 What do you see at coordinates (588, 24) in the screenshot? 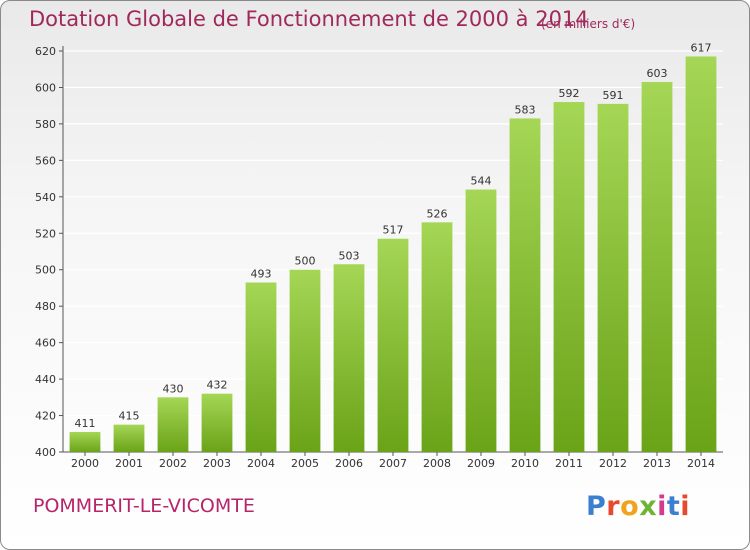
I see `unit-label: (en milliers d'€)` at bounding box center [588, 24].